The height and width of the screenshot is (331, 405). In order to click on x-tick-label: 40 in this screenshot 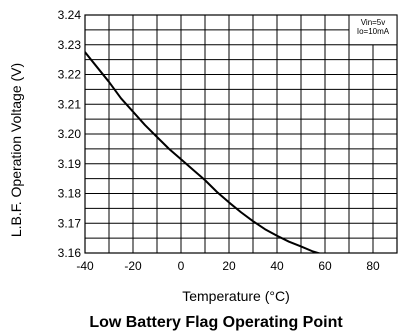, I will do `click(277, 266)`.